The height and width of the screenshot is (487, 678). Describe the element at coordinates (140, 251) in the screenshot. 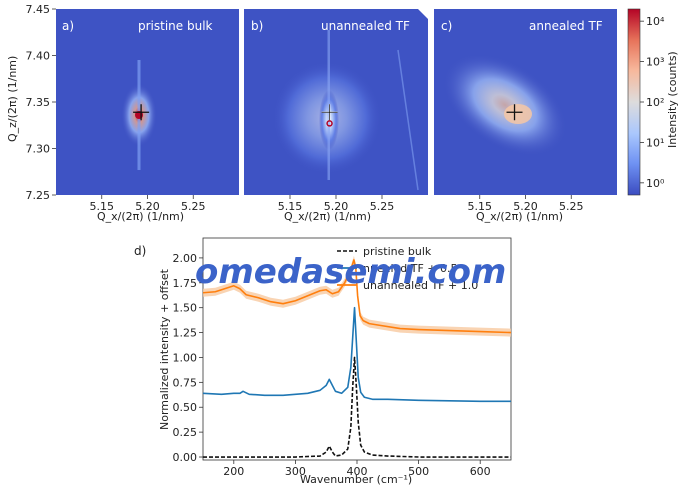

I see `panel-d-label: d)` at that location.